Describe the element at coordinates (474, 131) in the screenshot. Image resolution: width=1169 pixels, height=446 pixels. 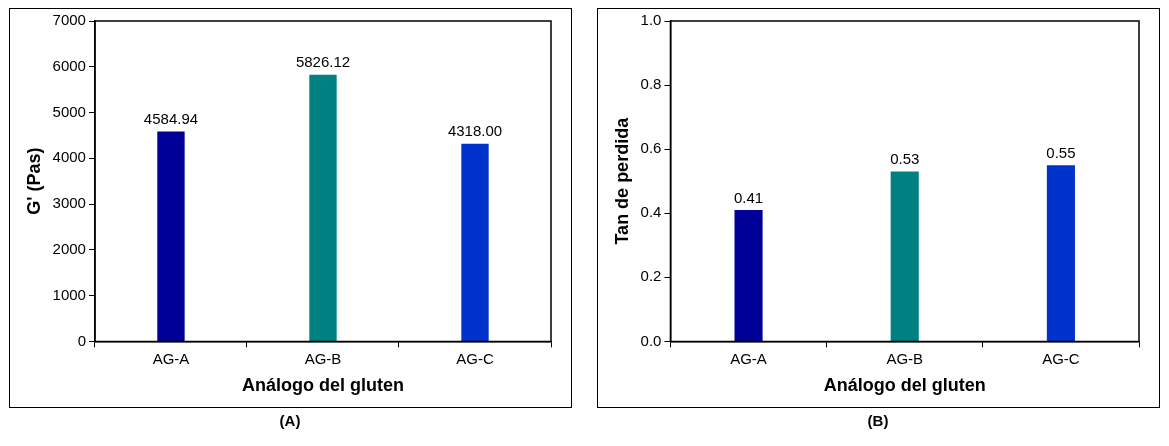
I see `data-label: 4318.00` at that location.